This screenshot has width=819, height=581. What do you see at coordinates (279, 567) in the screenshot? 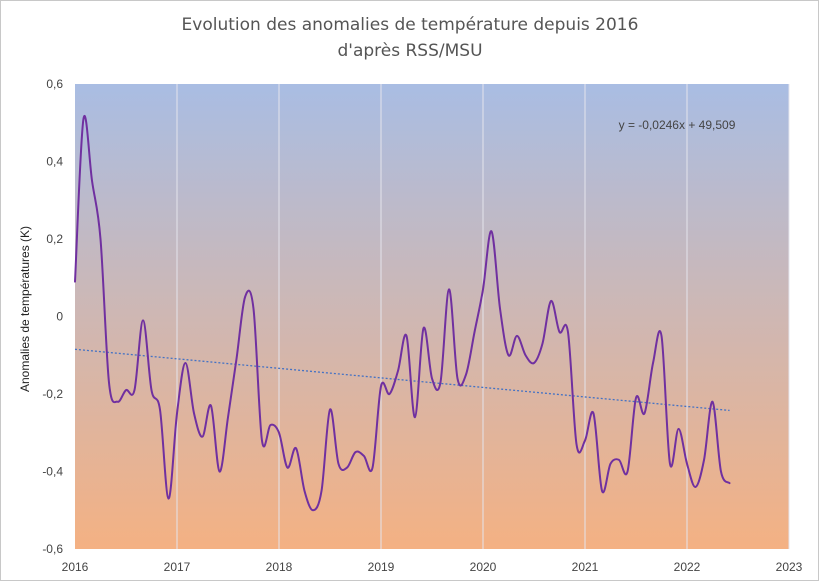
I see `x-tick-label: 2018` at bounding box center [279, 567].